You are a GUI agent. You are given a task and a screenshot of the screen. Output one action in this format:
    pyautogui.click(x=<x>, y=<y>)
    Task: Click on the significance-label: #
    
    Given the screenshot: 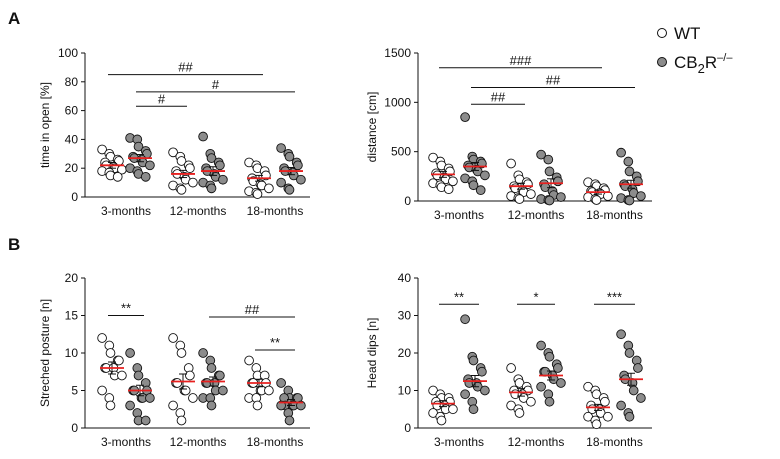 What is the action you would take?
    pyautogui.click(x=162, y=98)
    